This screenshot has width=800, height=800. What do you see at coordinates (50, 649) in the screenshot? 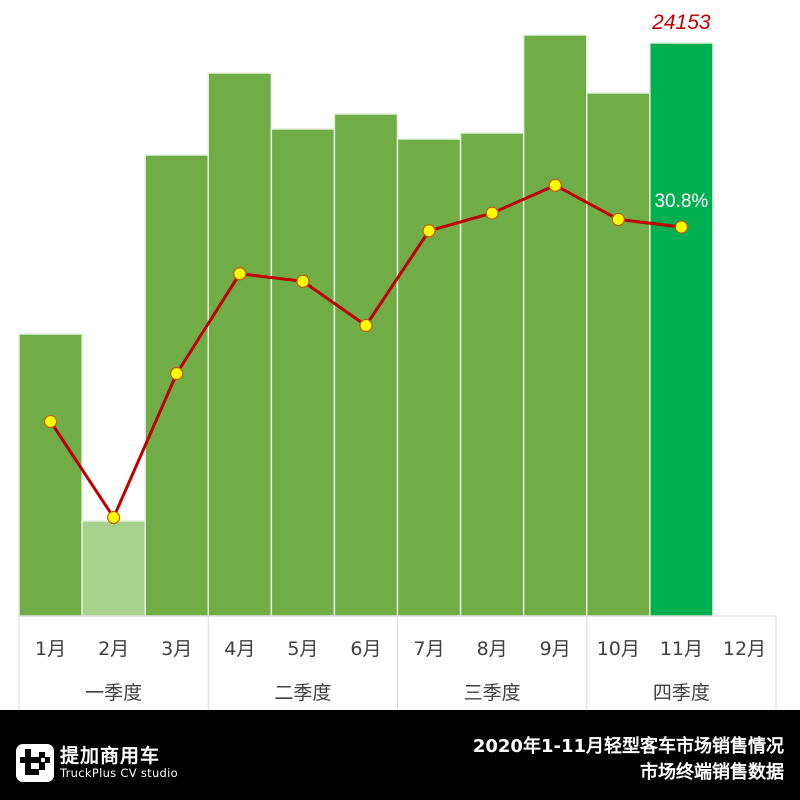
I see `month-label: 1月` at bounding box center [50, 649].